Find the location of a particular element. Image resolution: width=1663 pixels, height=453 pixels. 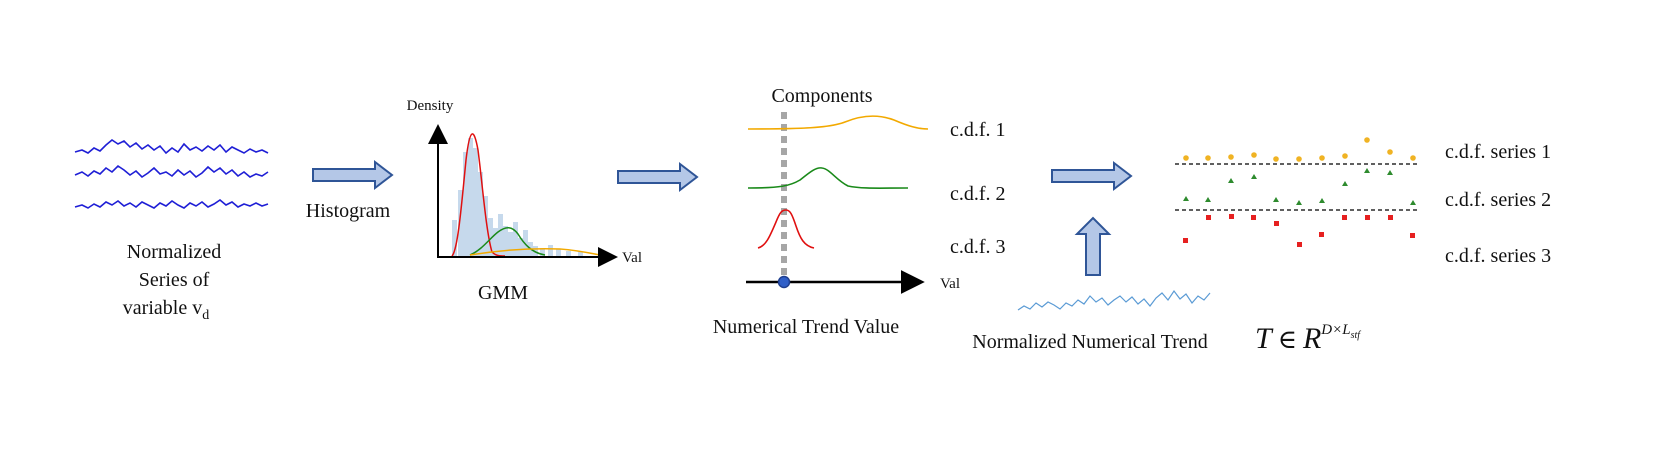

series-label-line3: variable vd is located at coordinates (166, 310).